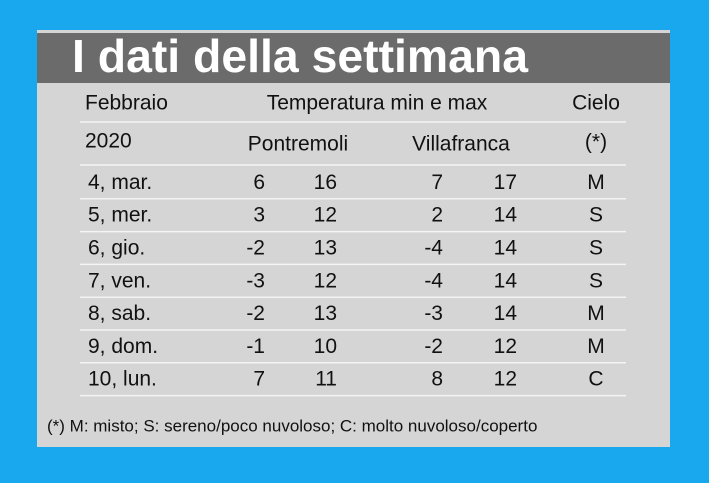 The image size is (709, 483). Describe the element at coordinates (120, 215) in the screenshot. I see `date-cell: 5, mer.` at that location.